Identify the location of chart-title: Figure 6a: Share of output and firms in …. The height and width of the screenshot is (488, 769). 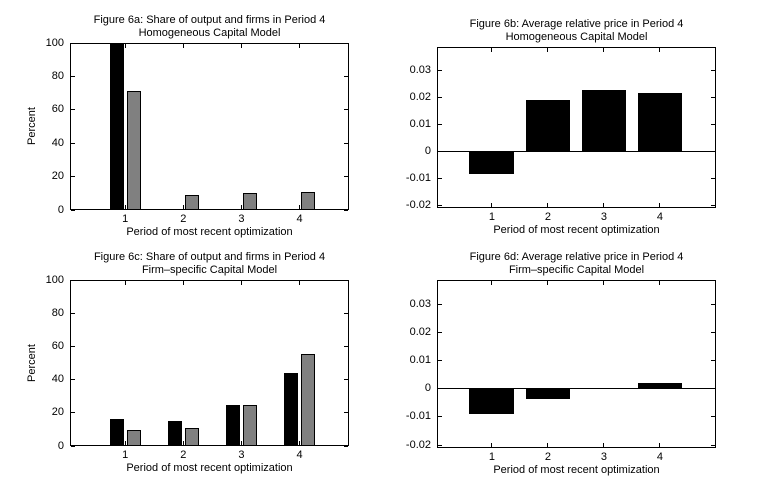
(209, 20).